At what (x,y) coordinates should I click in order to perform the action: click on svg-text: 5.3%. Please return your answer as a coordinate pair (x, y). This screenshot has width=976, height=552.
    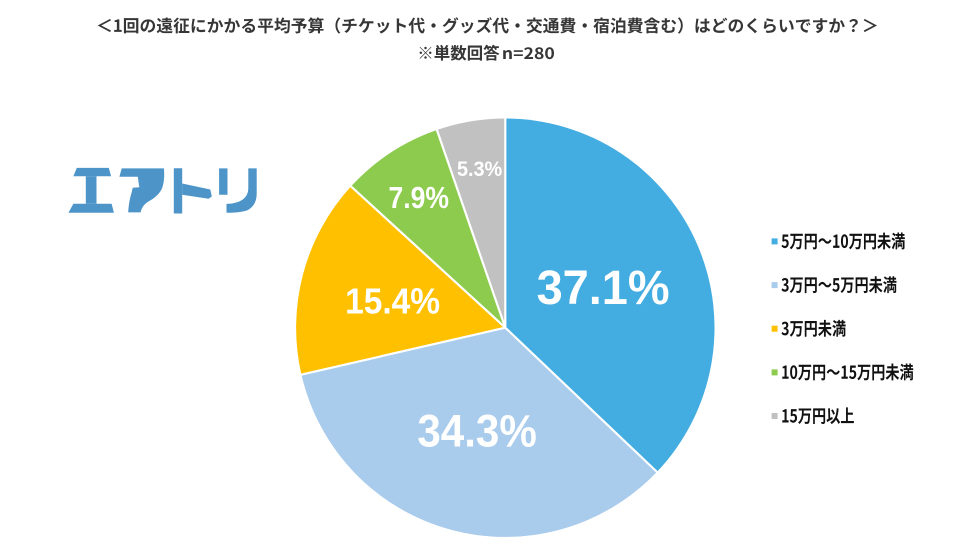
    Looking at the image, I should click on (479, 169).